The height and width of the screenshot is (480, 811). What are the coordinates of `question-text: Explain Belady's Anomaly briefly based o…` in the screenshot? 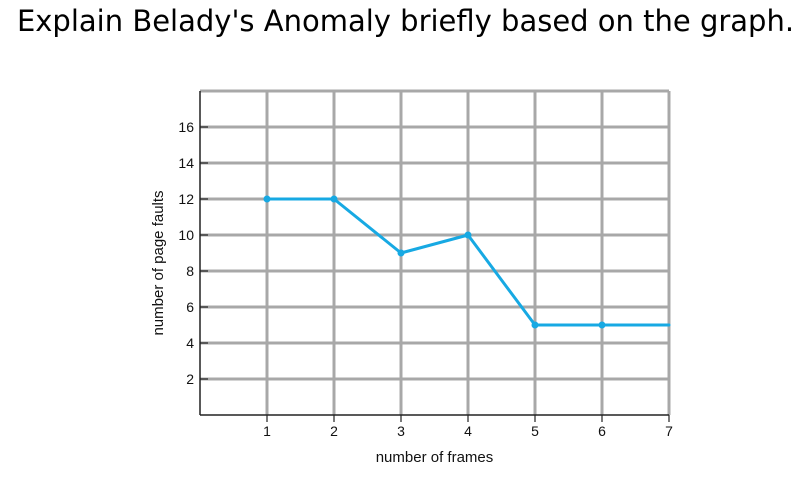 It's located at (405, 21).